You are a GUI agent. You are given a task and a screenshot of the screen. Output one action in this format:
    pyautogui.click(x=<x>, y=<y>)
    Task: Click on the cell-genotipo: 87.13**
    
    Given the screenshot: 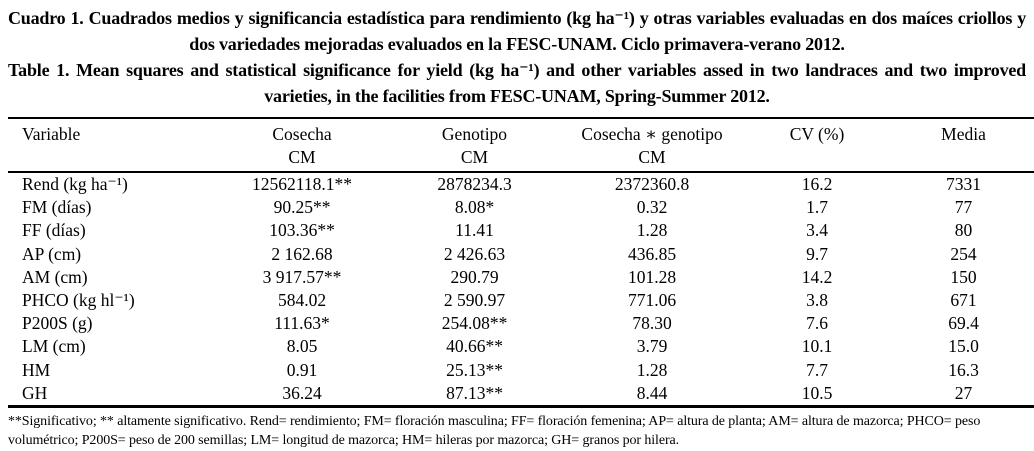 What is the action you would take?
    pyautogui.click(x=474, y=392)
    